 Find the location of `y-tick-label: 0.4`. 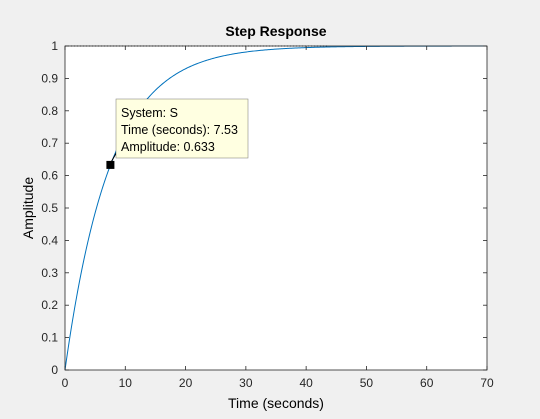

y-tick-label: 0.4 is located at coordinates (49, 240).